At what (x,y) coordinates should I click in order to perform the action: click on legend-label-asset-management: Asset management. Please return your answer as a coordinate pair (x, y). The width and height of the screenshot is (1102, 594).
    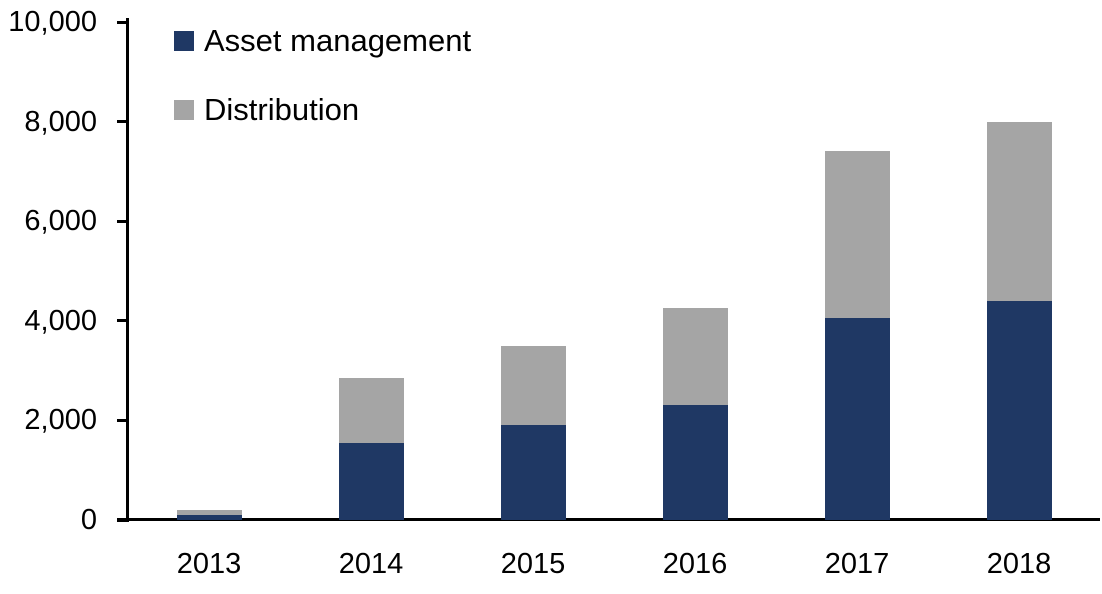
    Looking at the image, I should click on (338, 40).